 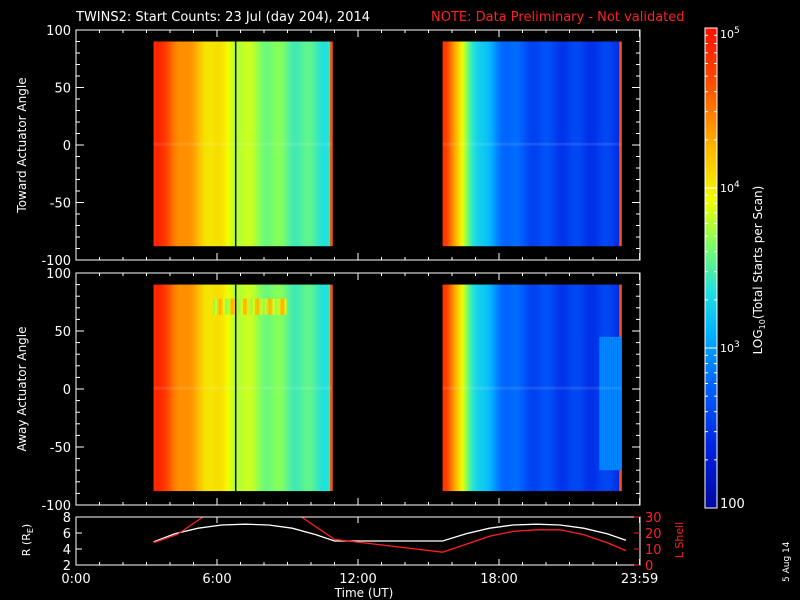 I want to click on away-ytick-label: 50, so click(x=62, y=332).